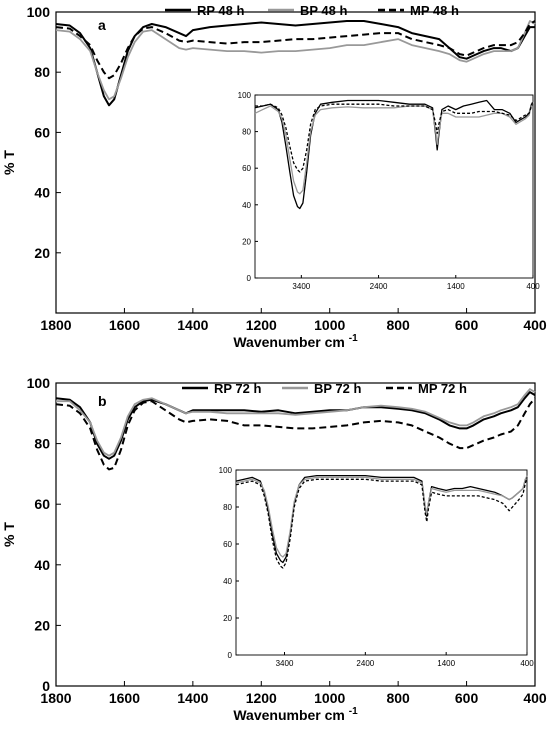 The image size is (550, 731). What do you see at coordinates (238, 388) in the screenshot?
I see `legend-label-1: RP 72 h` at bounding box center [238, 388].